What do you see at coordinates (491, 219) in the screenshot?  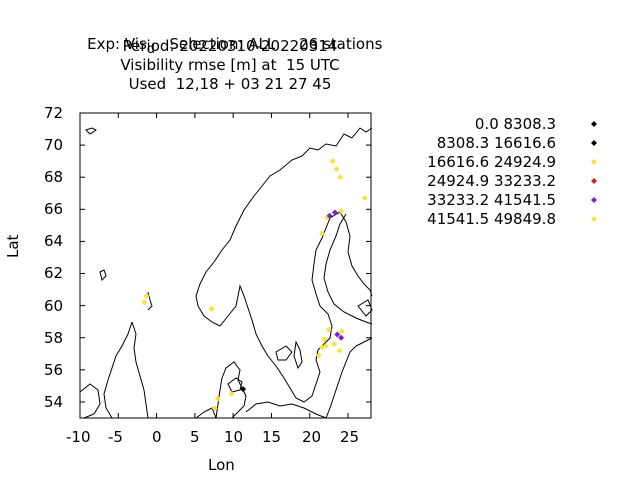 I see `legend-entry-label: 41541.5 49849.8` at bounding box center [491, 219].